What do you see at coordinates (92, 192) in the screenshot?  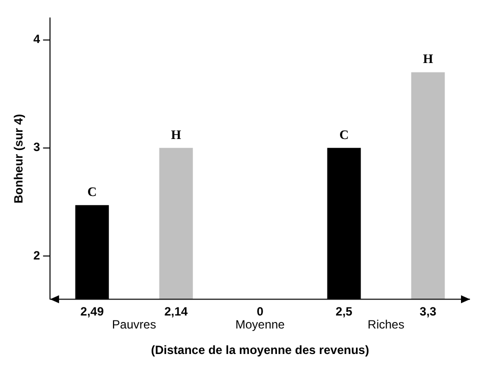 I see `series-label: C` at bounding box center [92, 192].